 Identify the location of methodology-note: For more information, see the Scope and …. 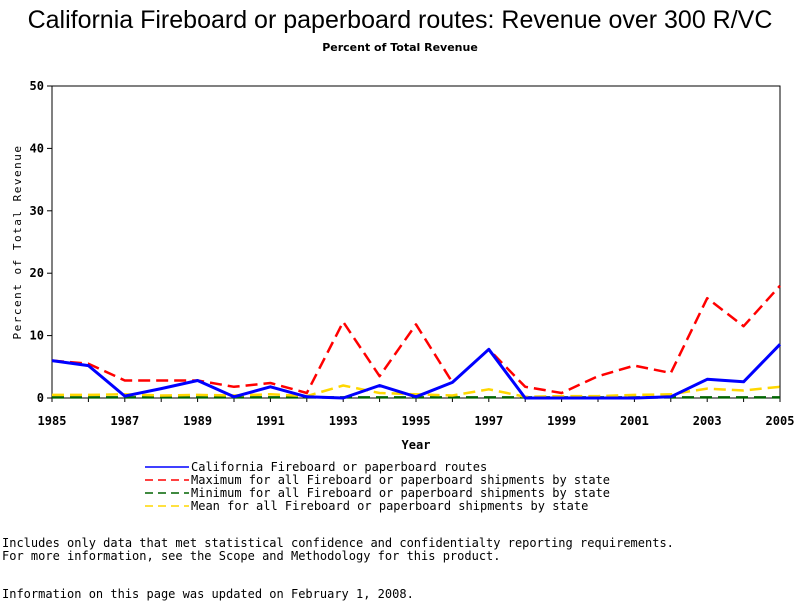
(251, 556).